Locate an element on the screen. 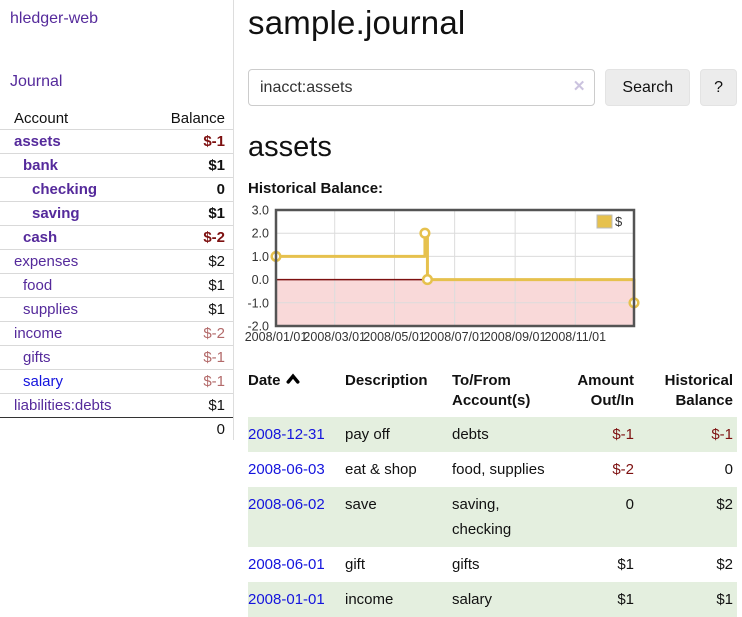 Image resolution: width=742 pixels, height=617 pixels. register-accounts: gifts is located at coordinates (466, 564).